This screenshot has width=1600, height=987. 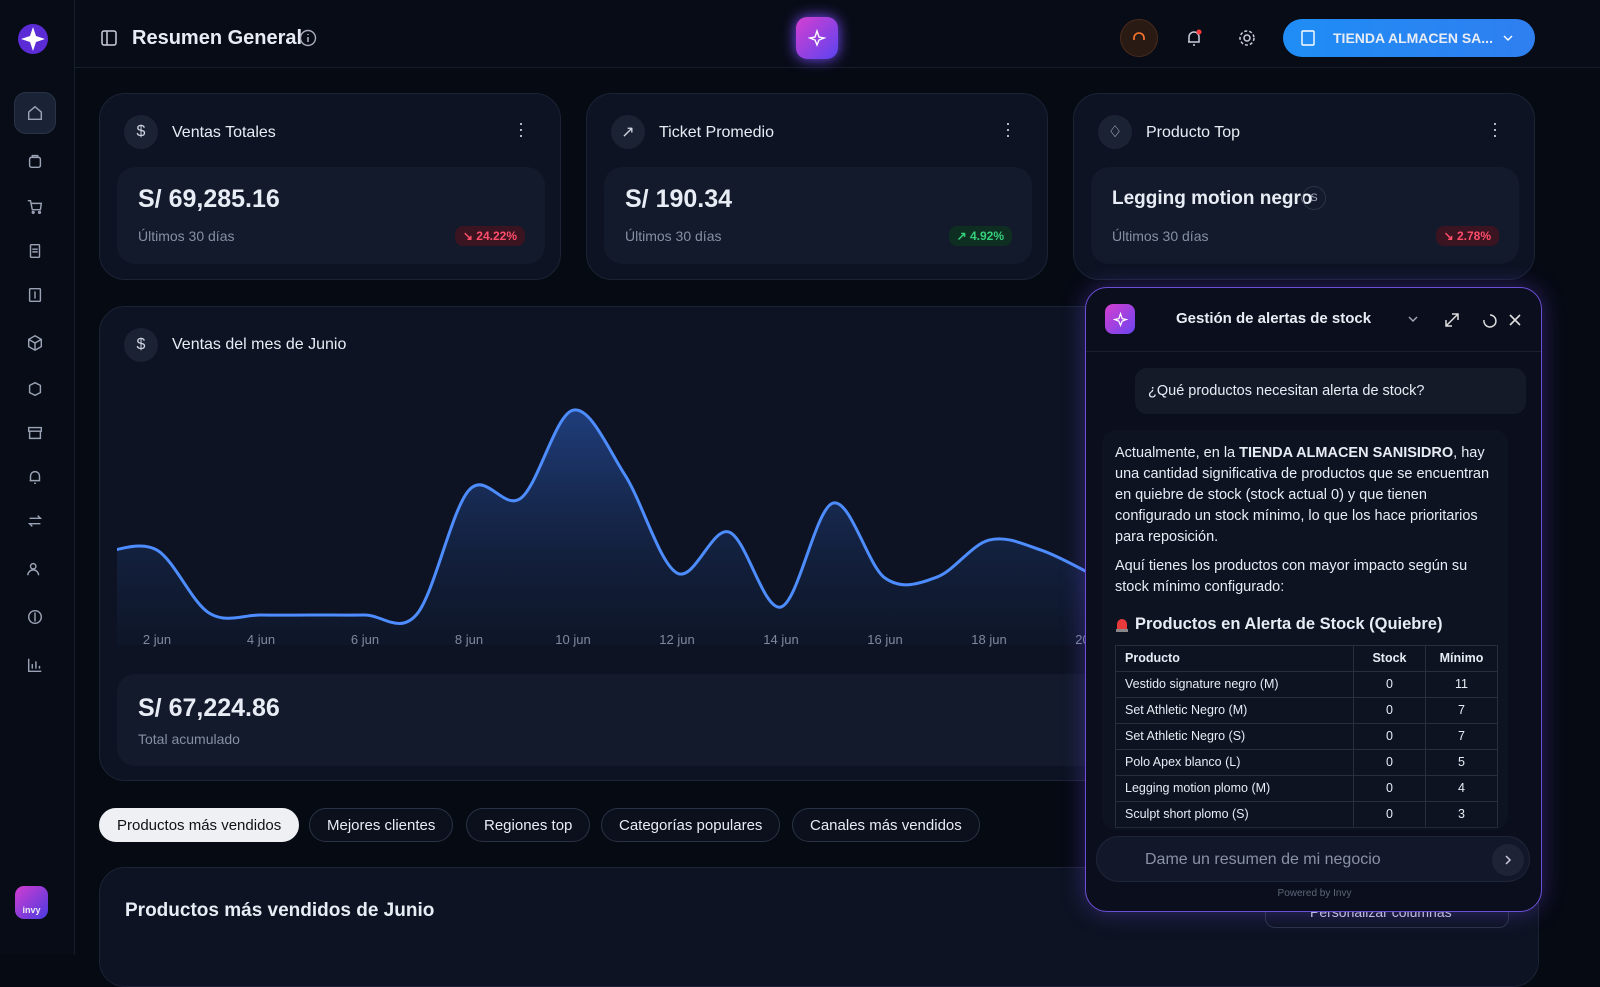 I want to click on page-title: Resumen General, so click(x=217, y=38).